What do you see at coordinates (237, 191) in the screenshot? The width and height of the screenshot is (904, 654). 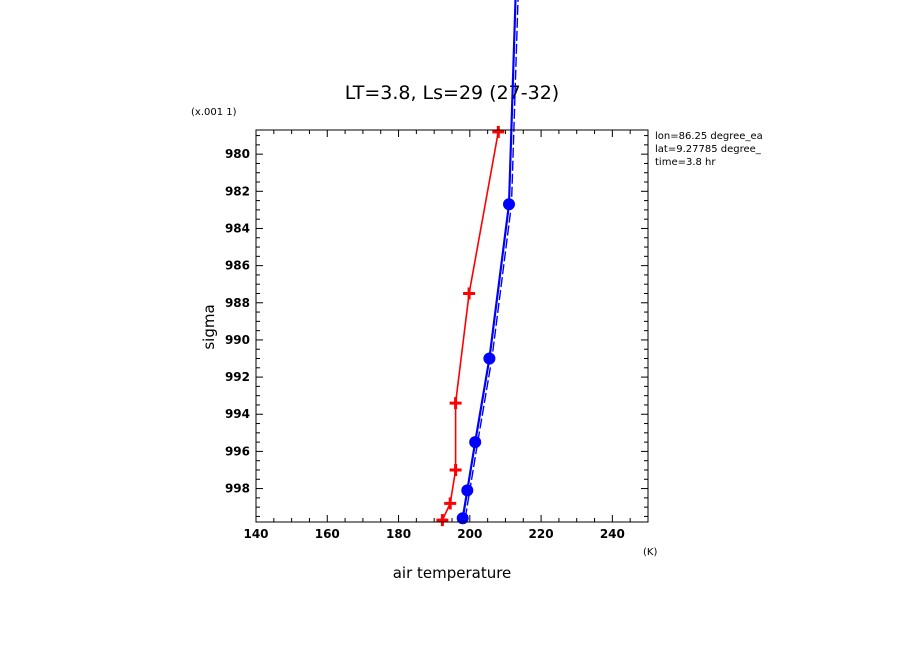 I see `y-tick-label: 982` at bounding box center [237, 191].